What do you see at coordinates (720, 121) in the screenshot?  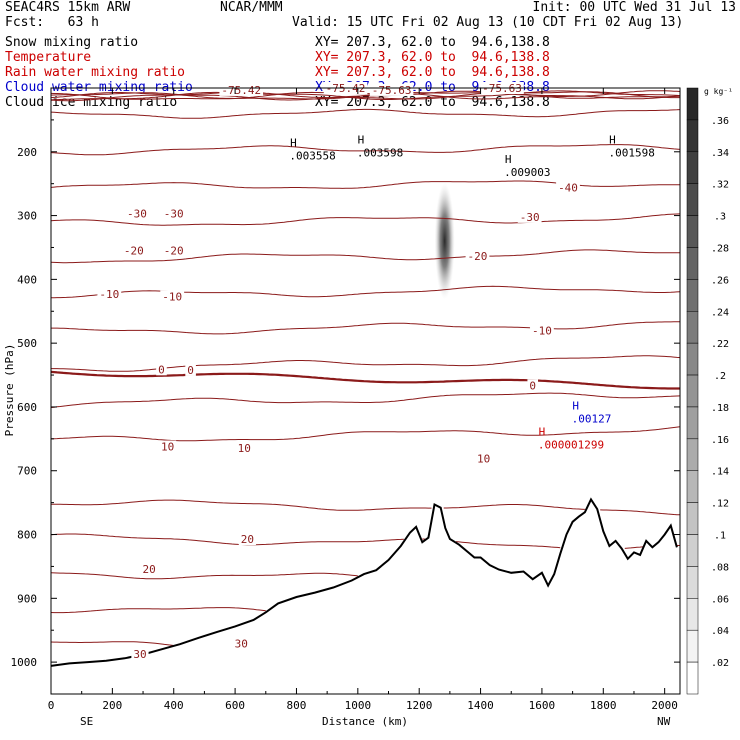 I see `colorbar-tick-label: .36` at bounding box center [720, 121].